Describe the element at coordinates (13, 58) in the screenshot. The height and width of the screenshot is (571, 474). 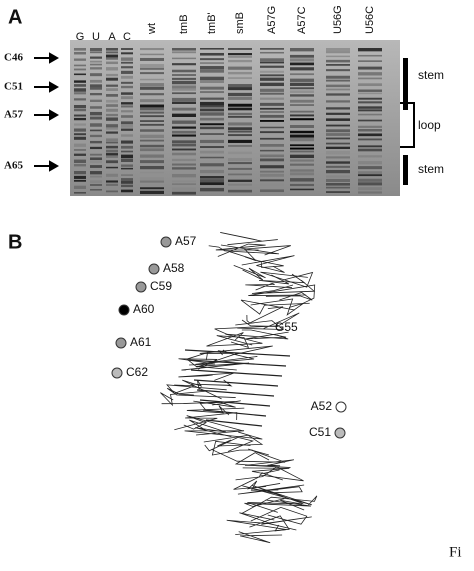
I see `marker-label: C46` at that location.